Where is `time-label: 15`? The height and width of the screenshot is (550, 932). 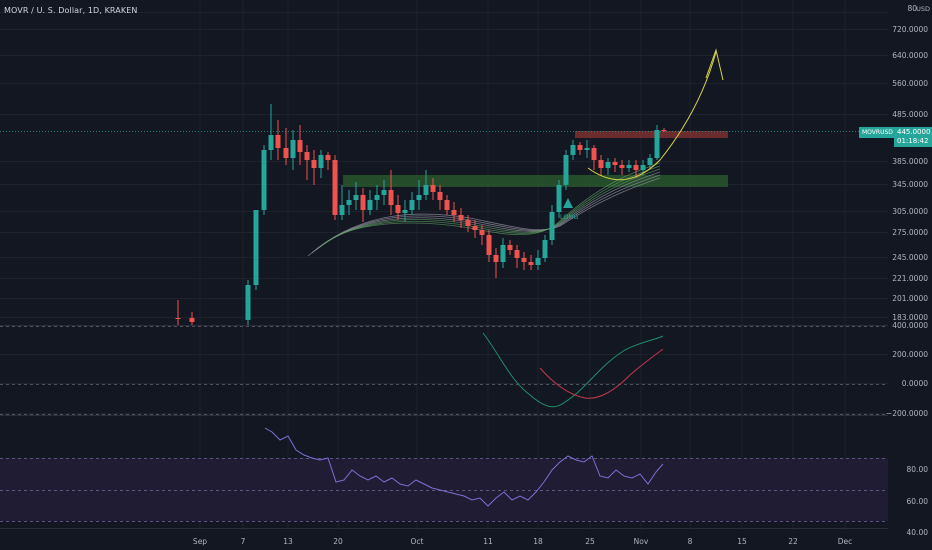
time-label: 15 is located at coordinates (742, 541).